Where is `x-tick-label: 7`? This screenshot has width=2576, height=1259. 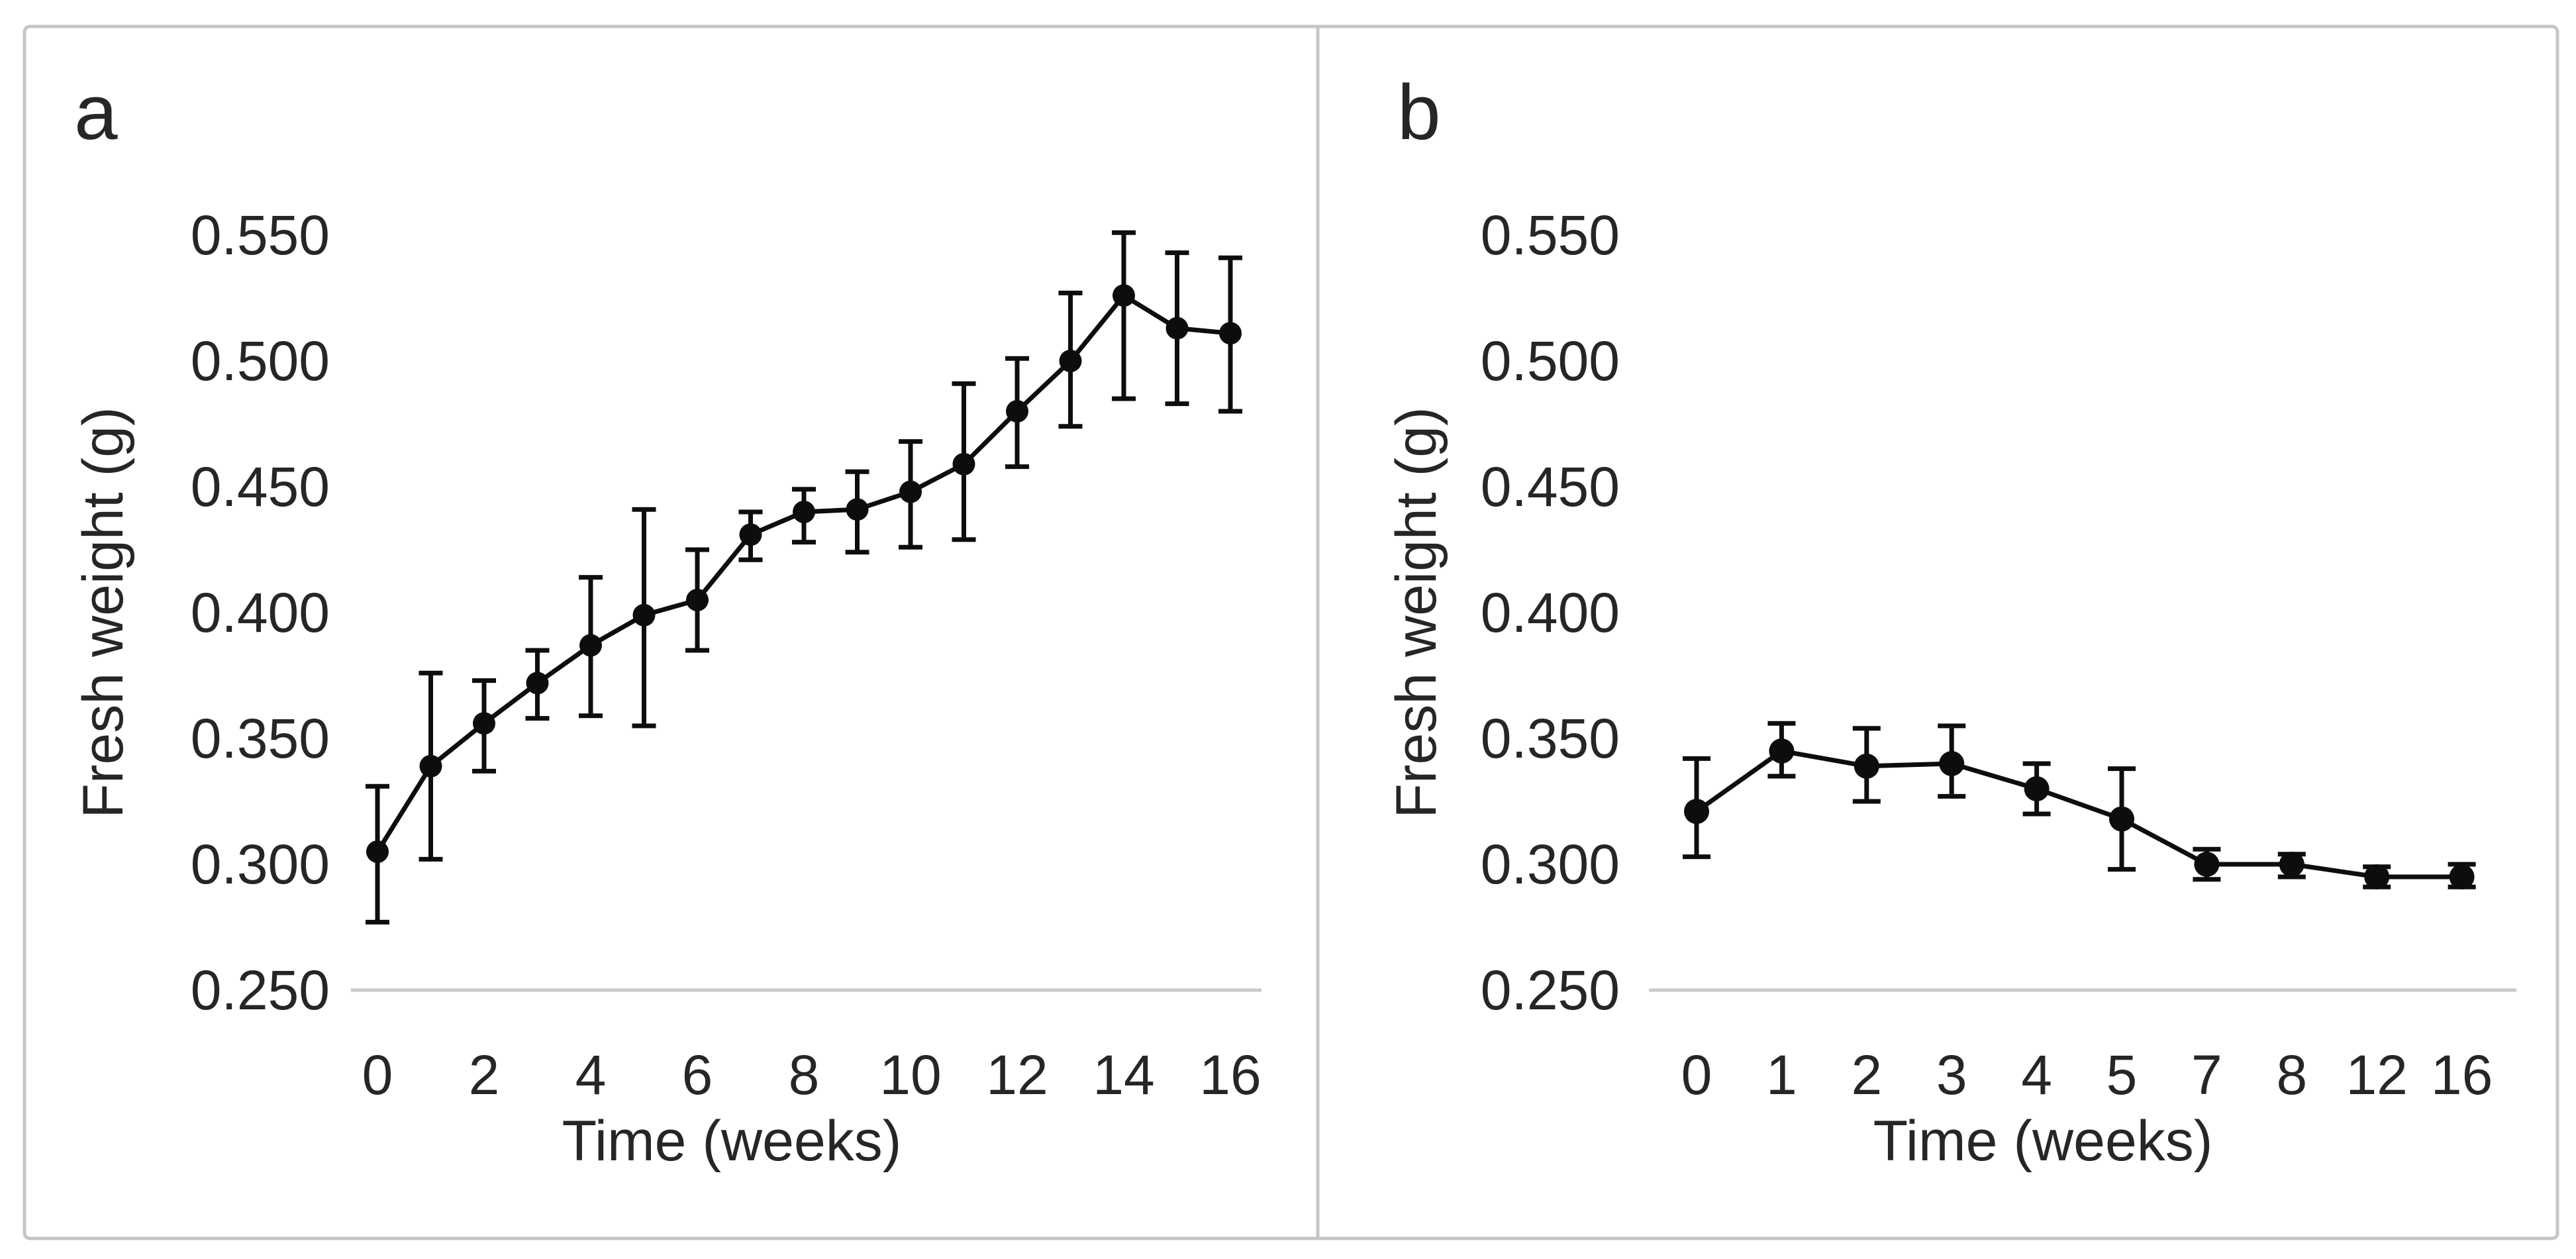 x-tick-label: 7 is located at coordinates (2206, 1075).